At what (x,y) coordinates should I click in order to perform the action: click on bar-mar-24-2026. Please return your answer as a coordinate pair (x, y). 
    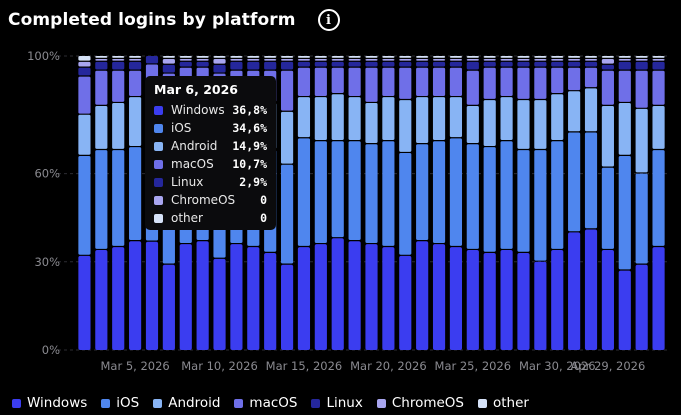
    Looking at the image, I should click on (456, 203).